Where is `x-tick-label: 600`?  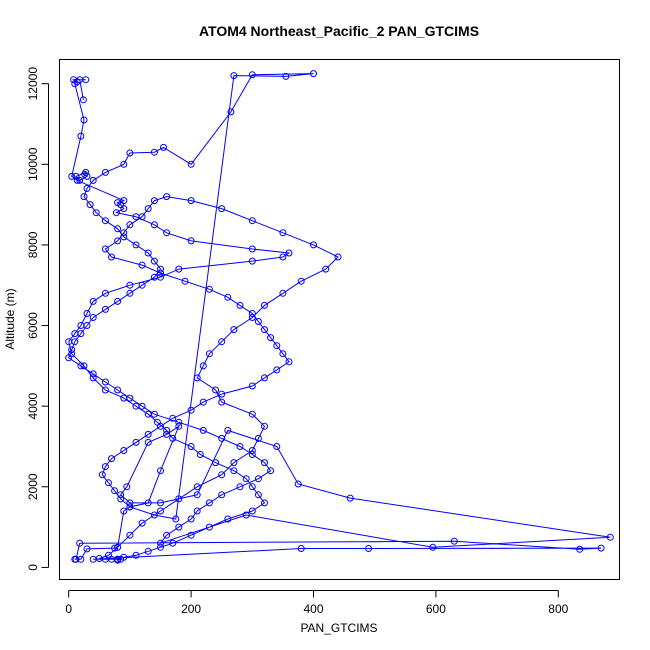 x-tick-label: 600 is located at coordinates (436, 609).